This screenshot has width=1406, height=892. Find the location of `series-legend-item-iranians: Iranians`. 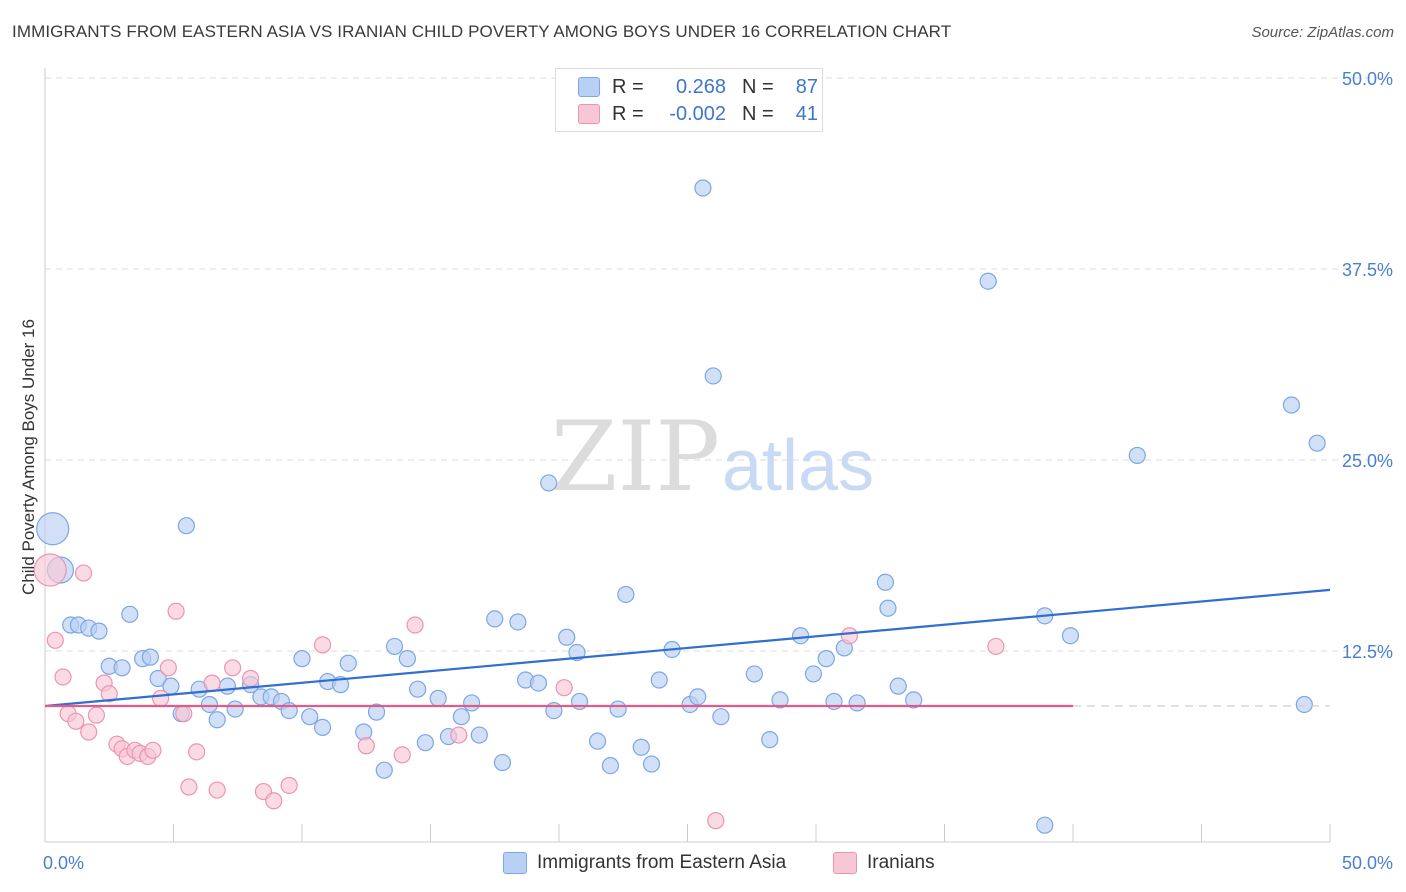

series-legend-item-iranians: Iranians is located at coordinates (884, 863).